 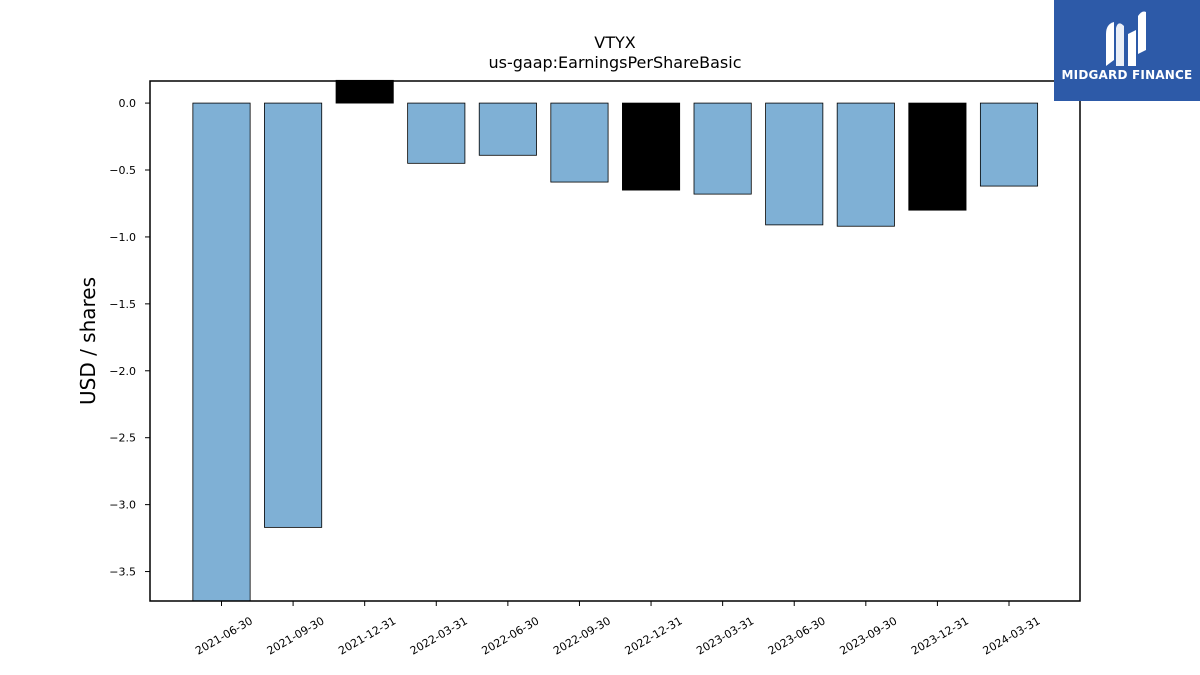 I want to click on x-tick-label: 2021-06-30, so click(x=224, y=635).